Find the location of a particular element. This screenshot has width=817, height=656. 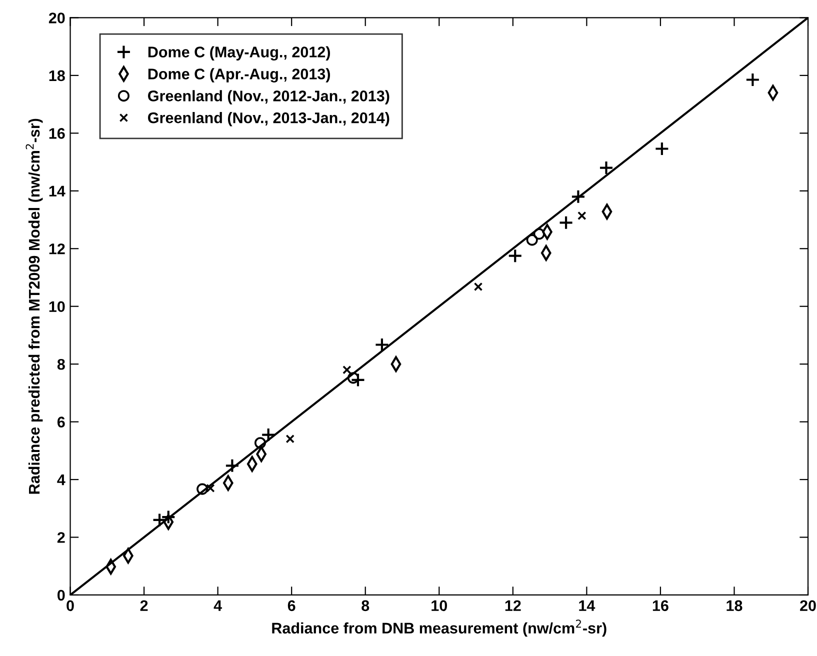

y-tick-label: 8 is located at coordinates (61, 364).